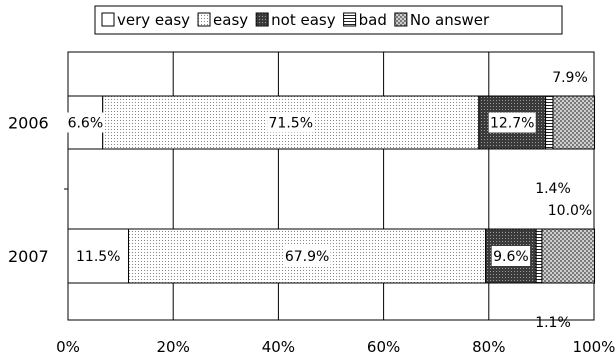 The height and width of the screenshot is (360, 616). I want to click on x-tick-label: 0%, so click(68, 347).